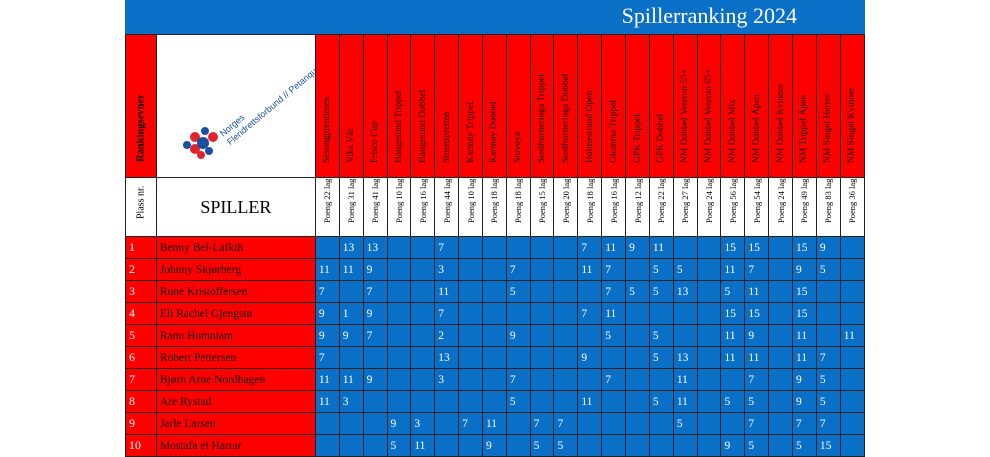 This screenshot has width=990, height=457. What do you see at coordinates (495, 423) in the screenshot?
I see `table-row: 9 Jarle Larsen 9 3 7 11 7 7 5 7 7 7` at bounding box center [495, 423].